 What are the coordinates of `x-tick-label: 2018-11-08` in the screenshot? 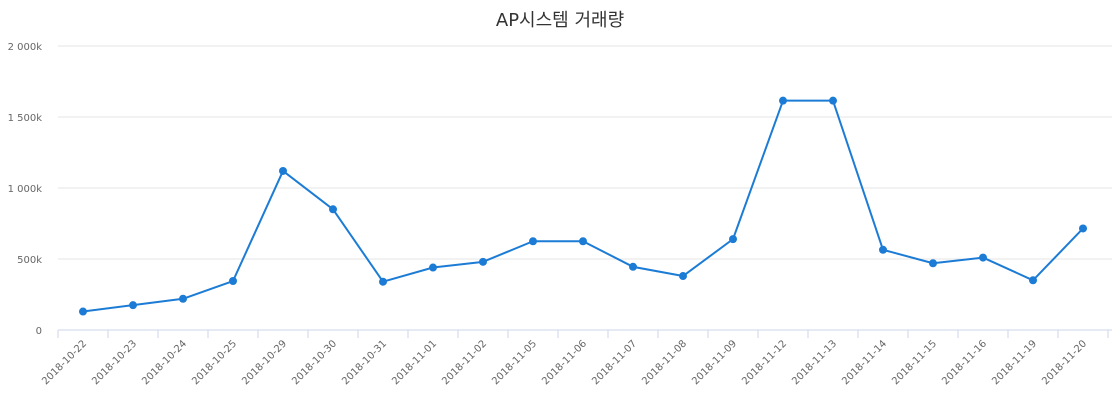 It's located at (664, 362).